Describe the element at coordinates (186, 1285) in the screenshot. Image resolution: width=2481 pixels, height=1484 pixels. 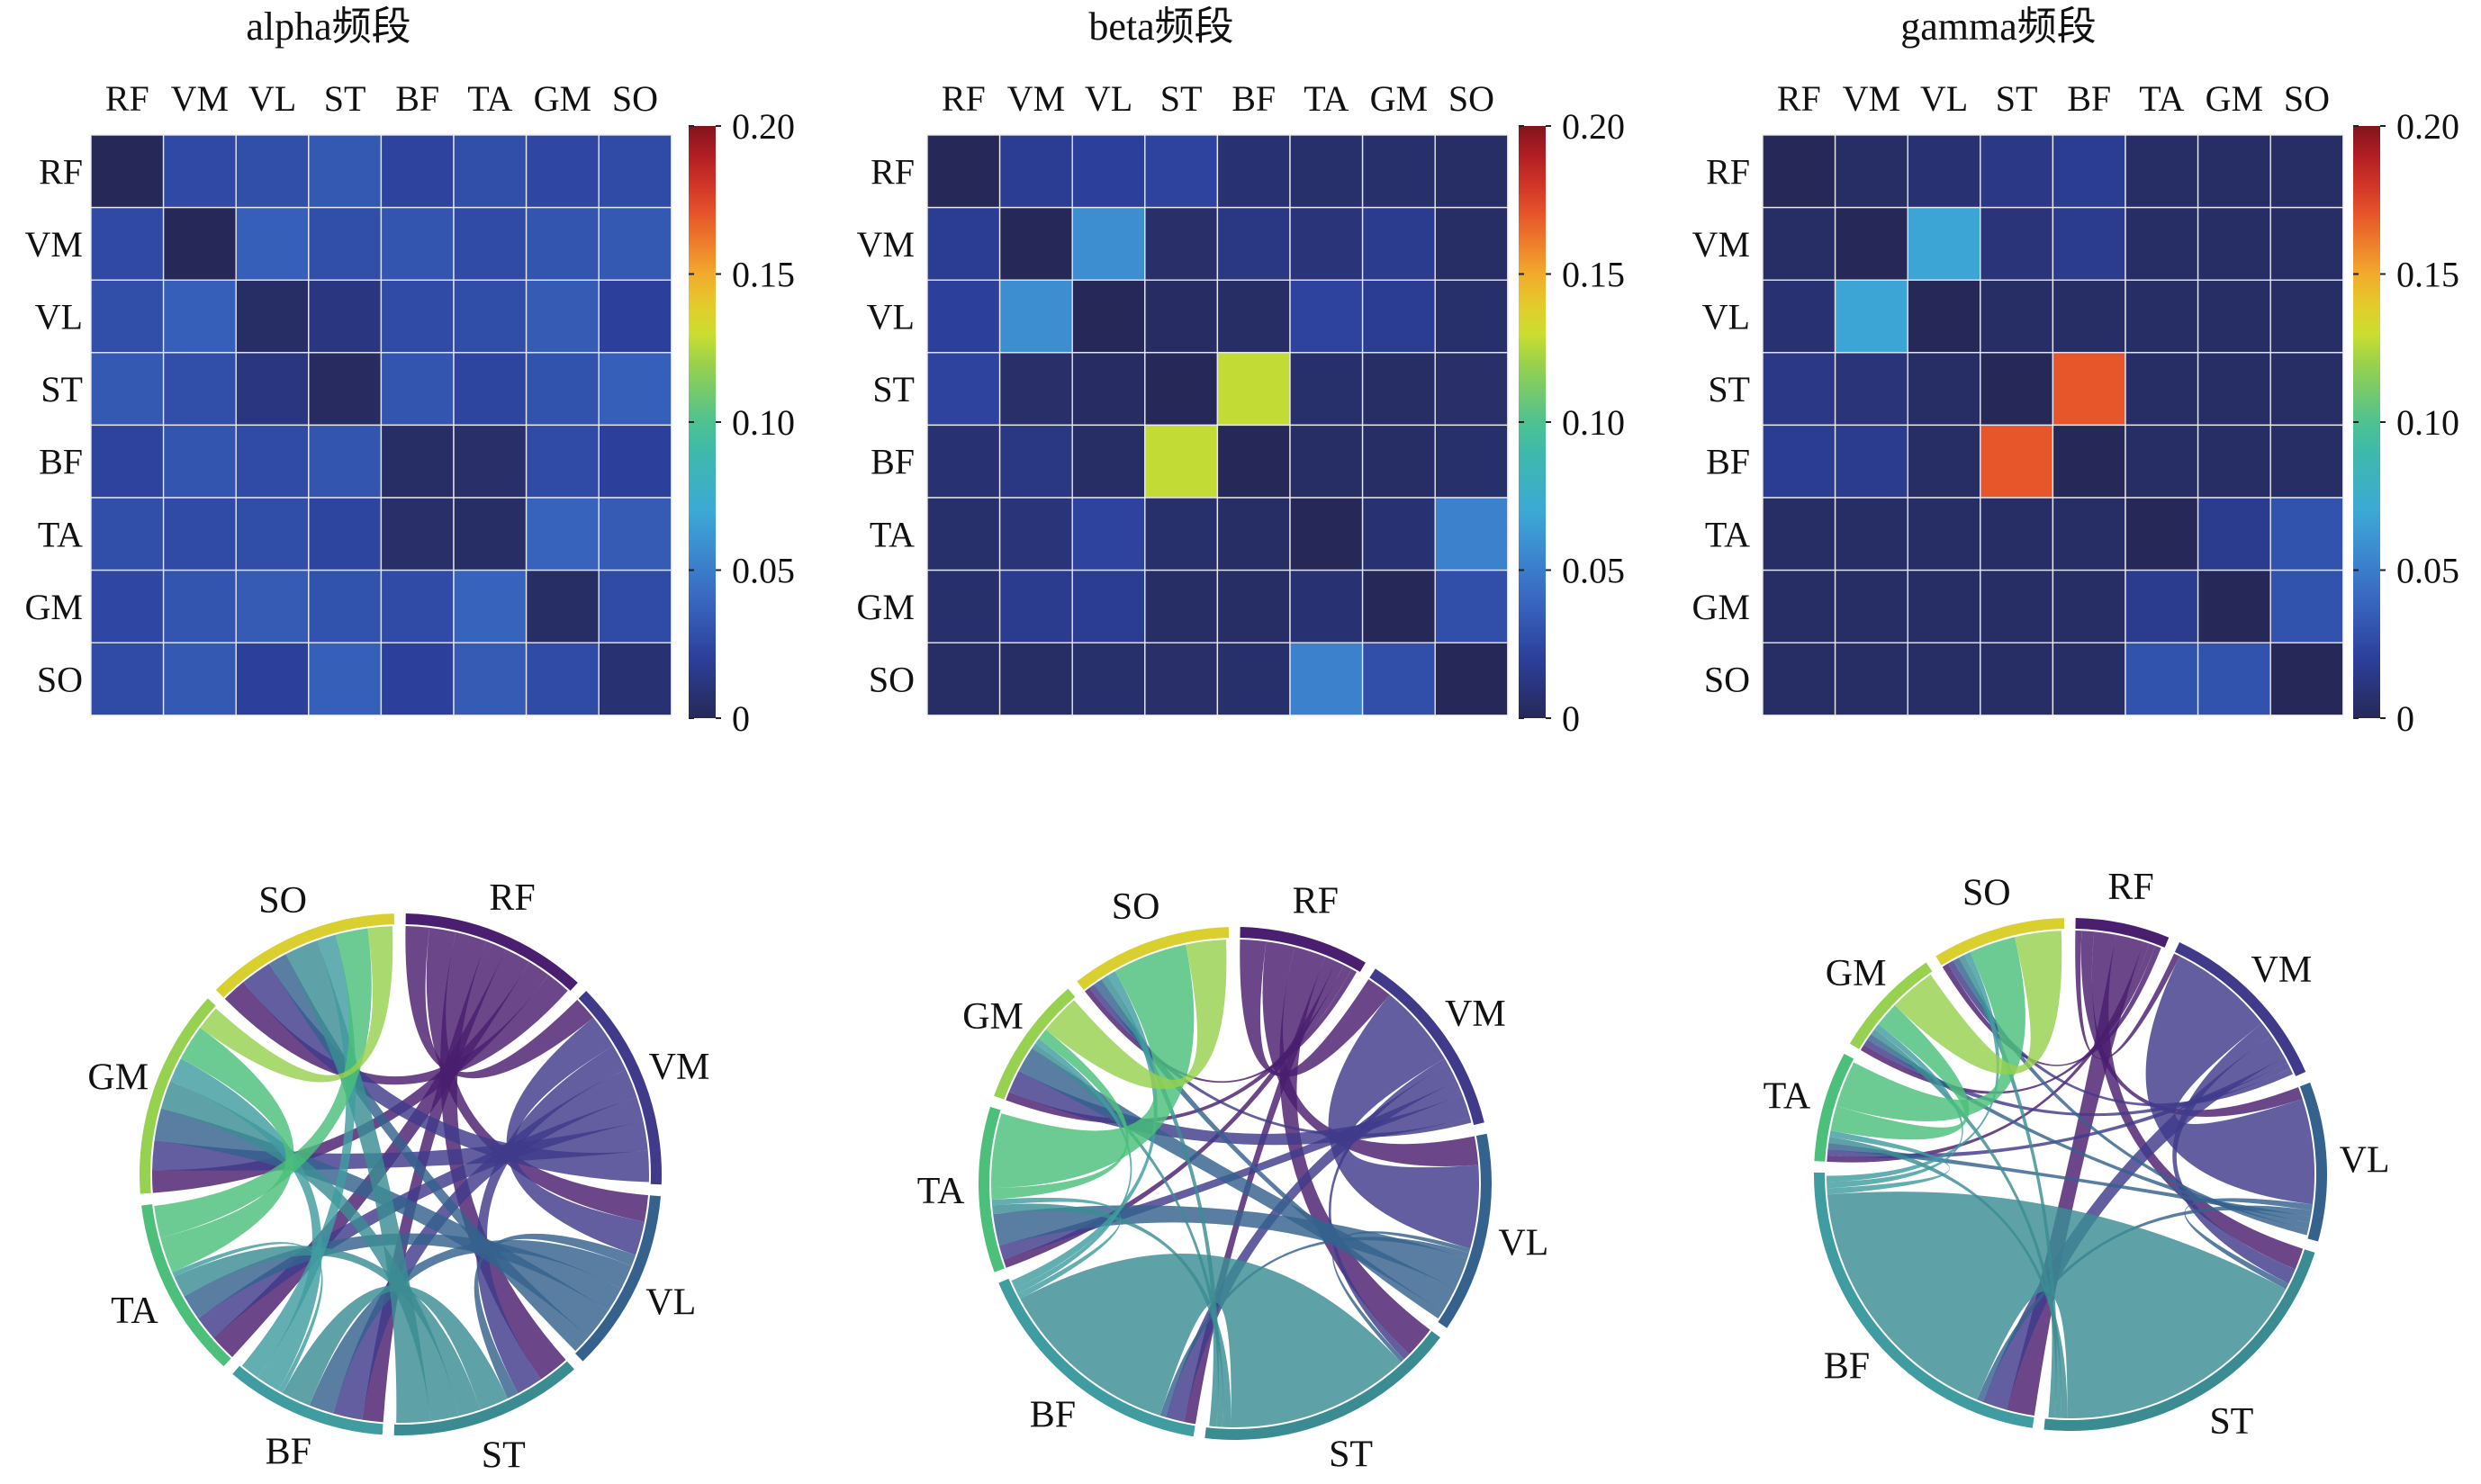
I see `chord-arc-ta` at that location.